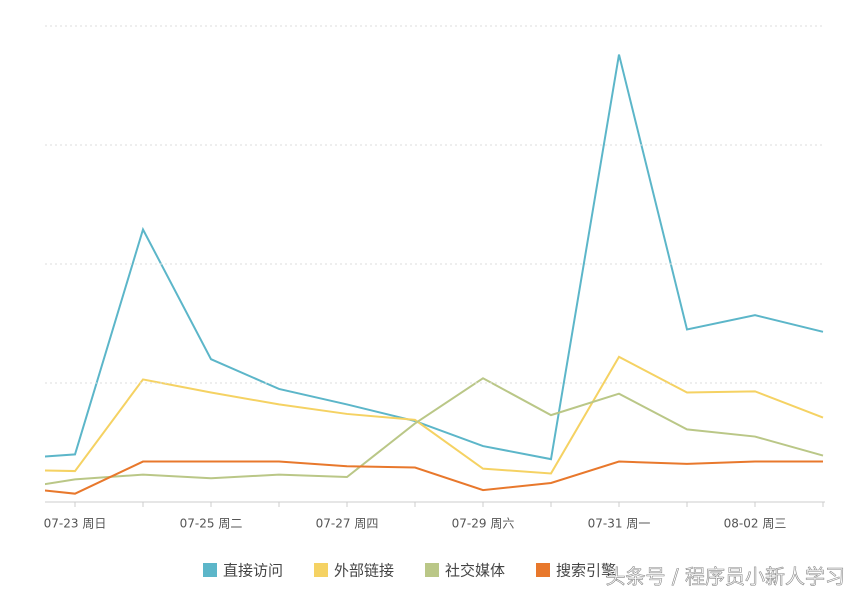  I want to click on series-line, so click(434, 477).